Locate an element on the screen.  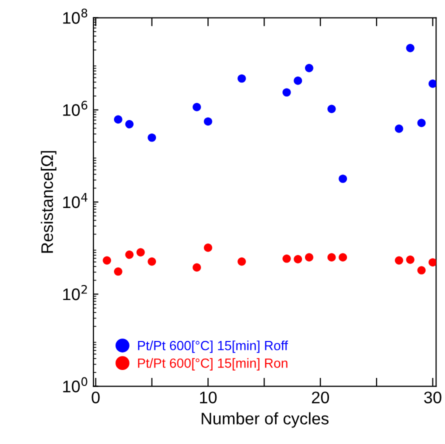
y-tick-label: 10$^{6}$ is located at coordinates (75, 108).